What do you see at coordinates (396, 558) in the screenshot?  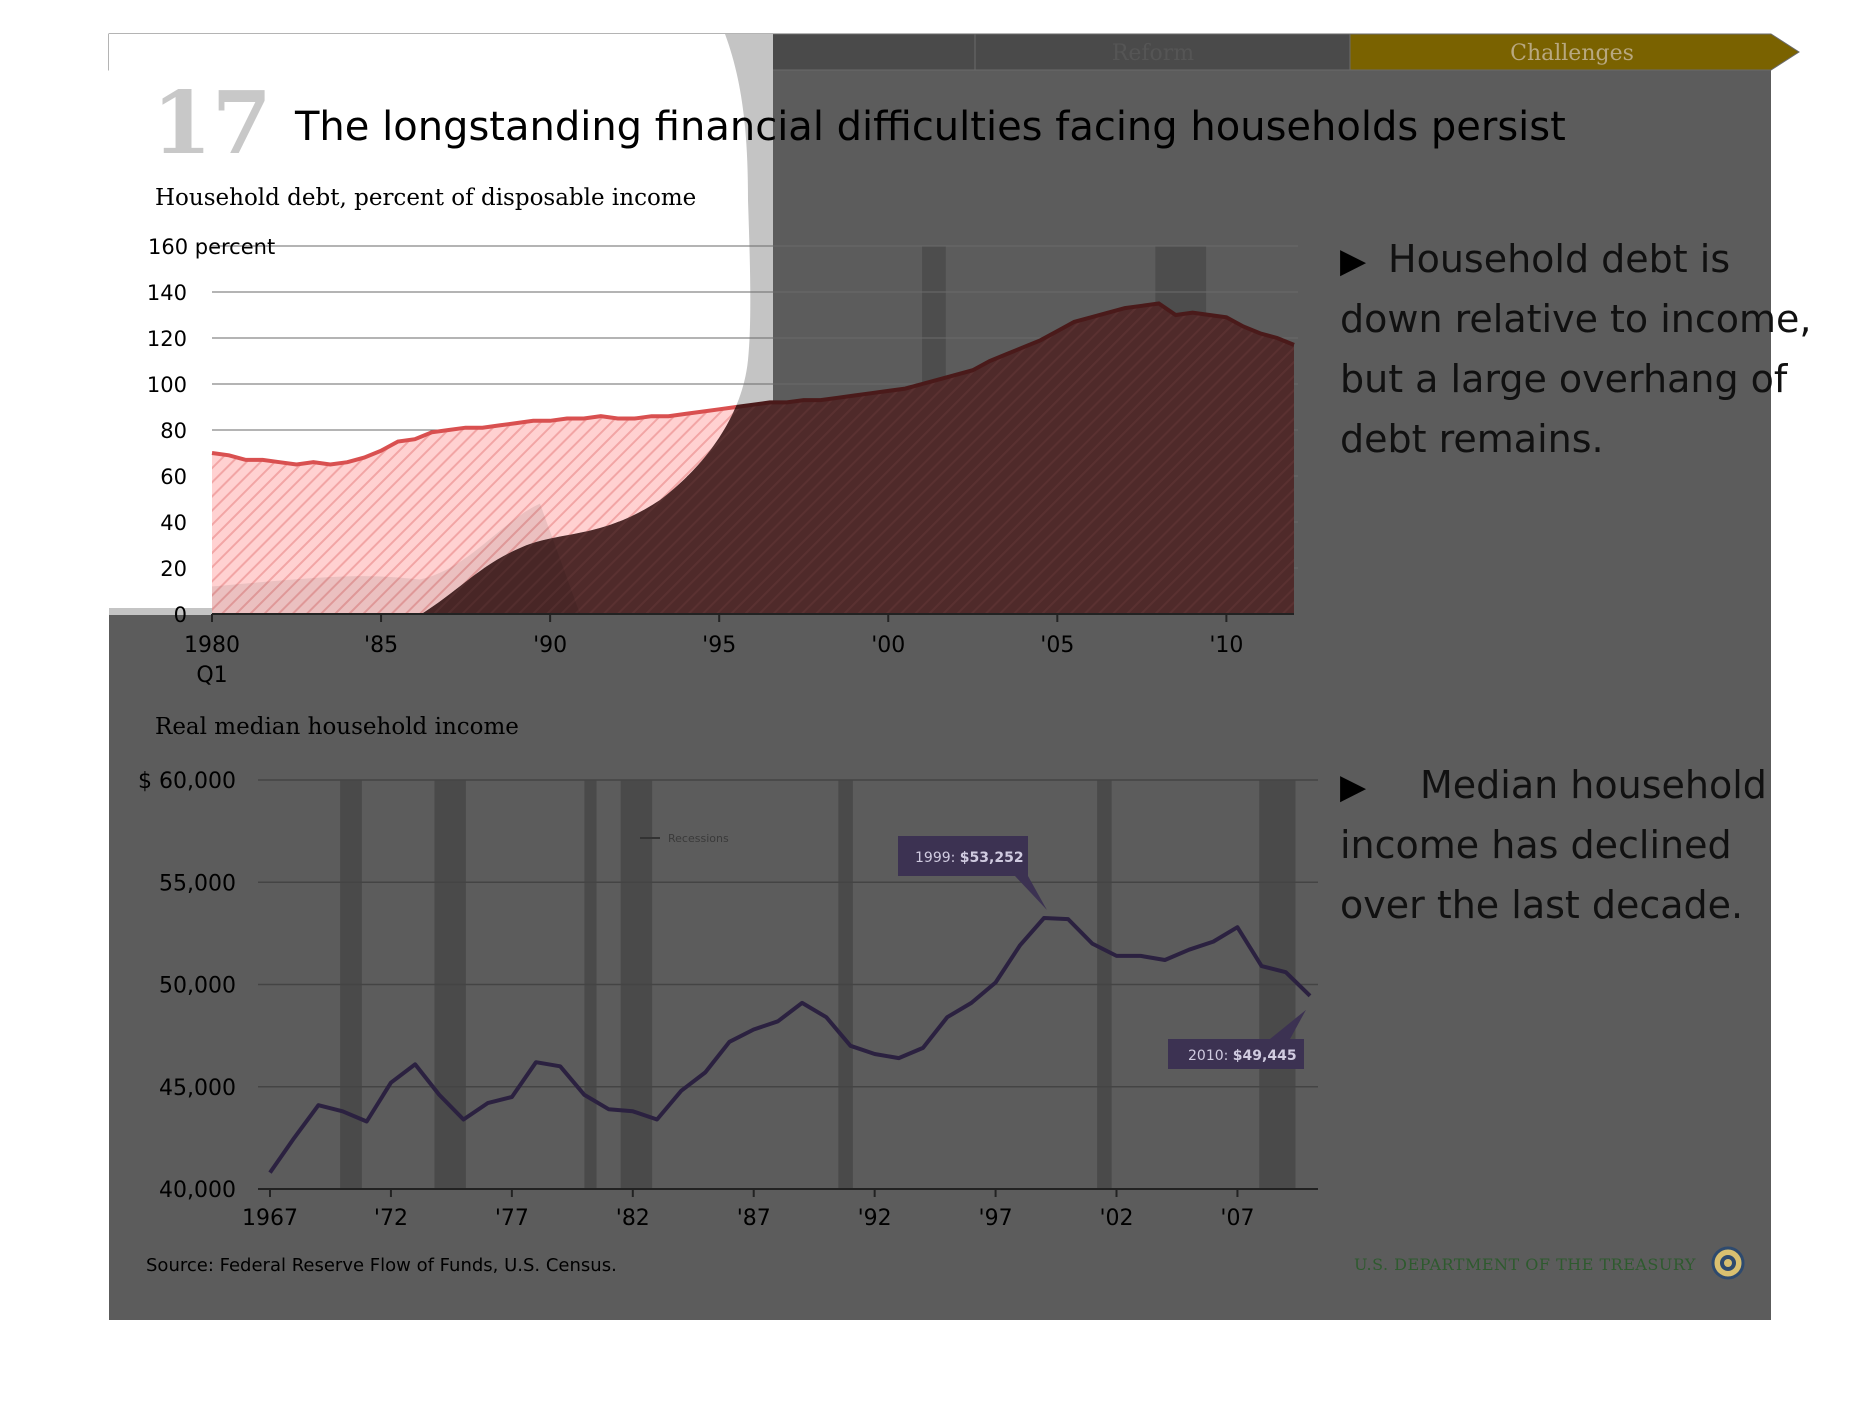 I see `chart1-inner-shade` at bounding box center [396, 558].